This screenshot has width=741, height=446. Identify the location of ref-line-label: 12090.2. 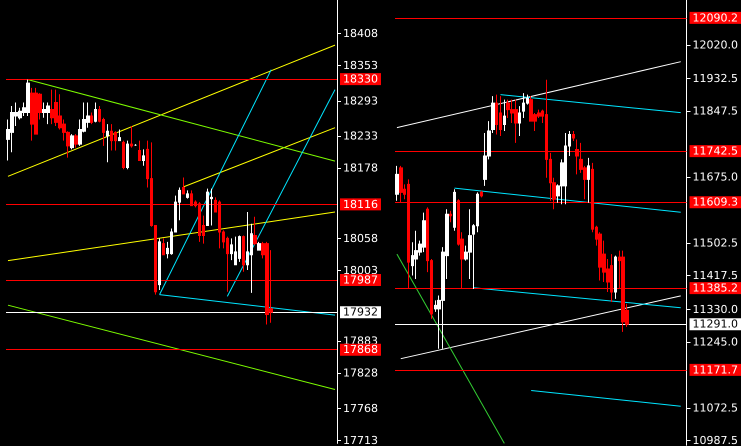
(715, 17).